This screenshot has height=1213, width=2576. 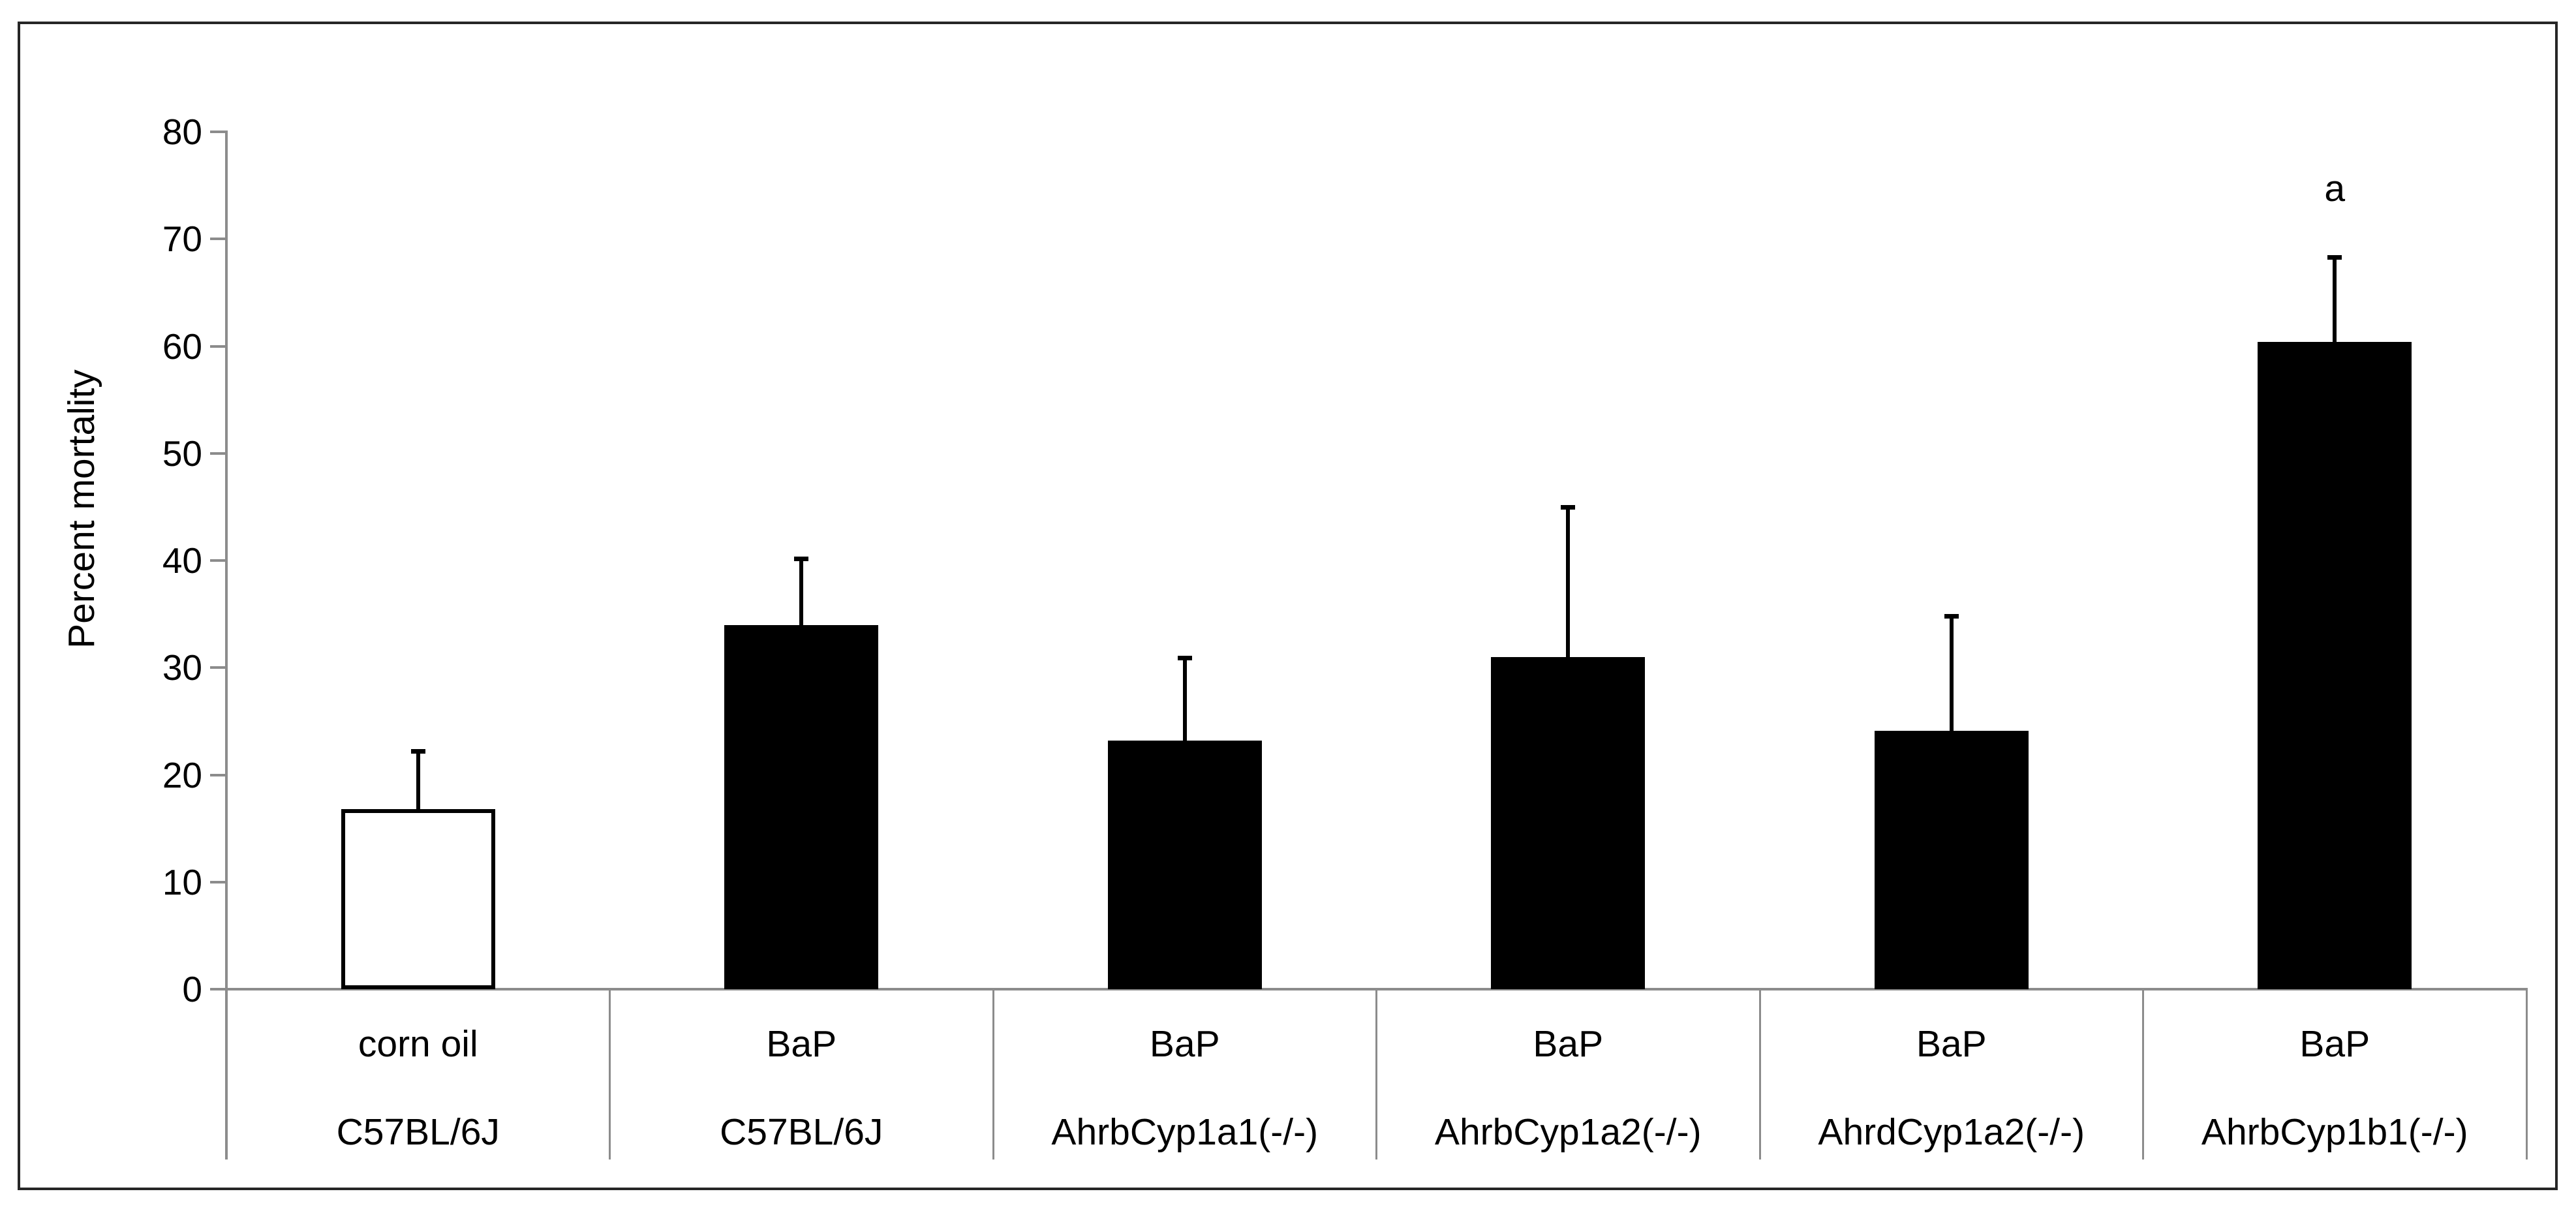 I want to click on category-treatment-label: corn oil, so click(x=418, y=1044).